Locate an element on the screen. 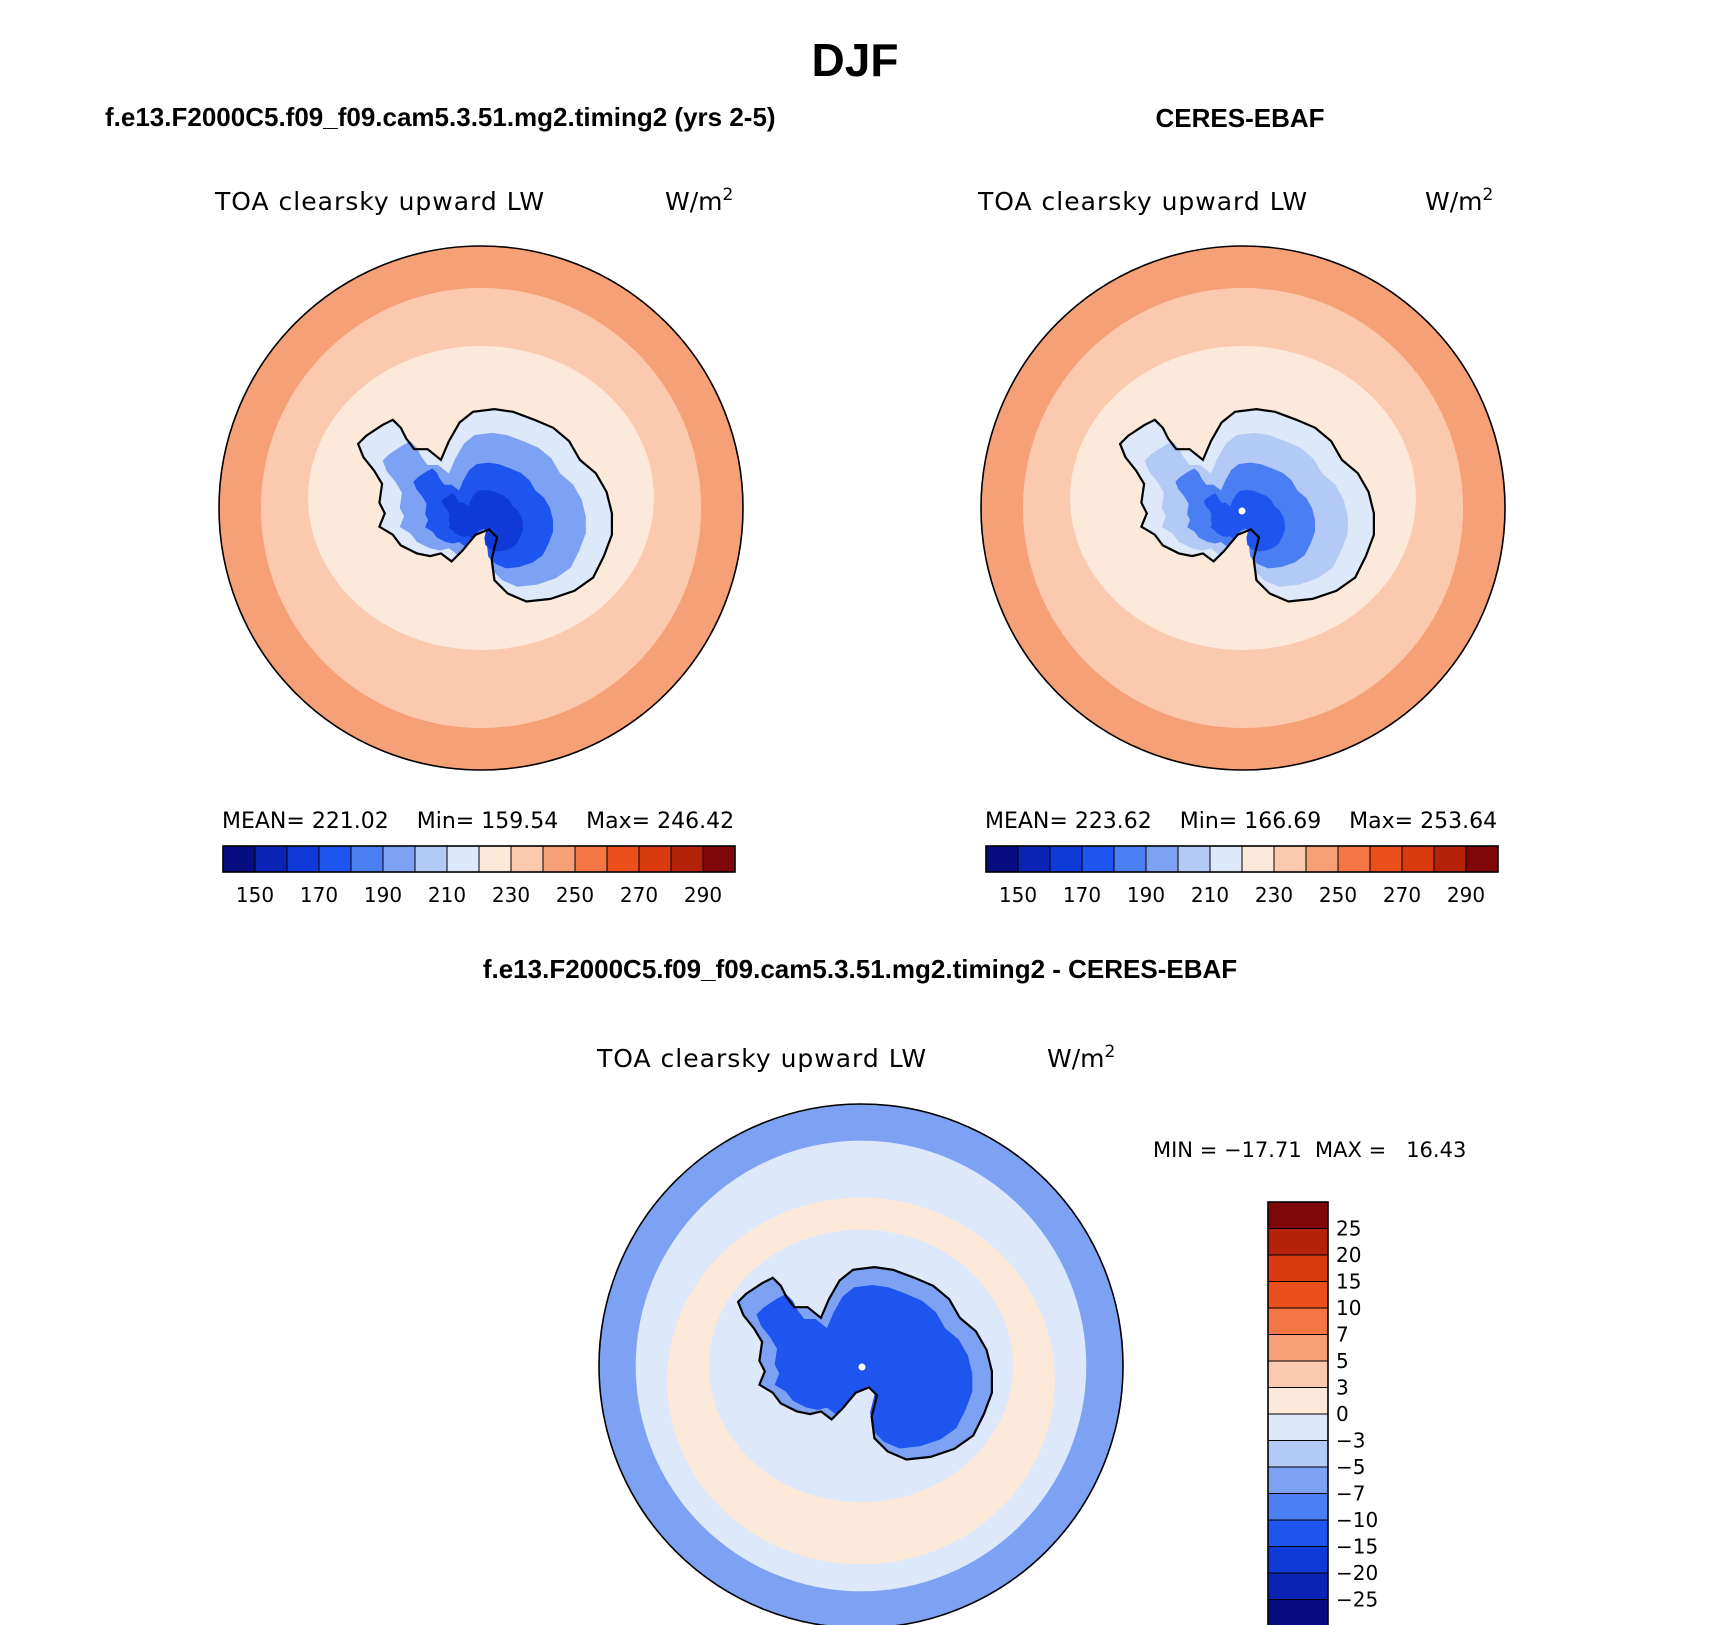  colorbar-tick-label: 10 is located at coordinates (1348, 1308).